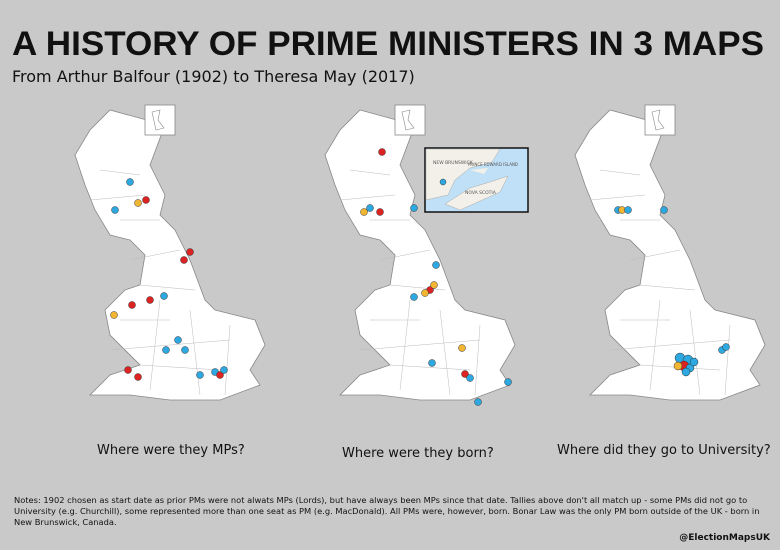  What do you see at coordinates (388, 44) in the screenshot?
I see `title: A HISTORY OF PRIME MINISTERS IN 3 MAPS` at bounding box center [388, 44].